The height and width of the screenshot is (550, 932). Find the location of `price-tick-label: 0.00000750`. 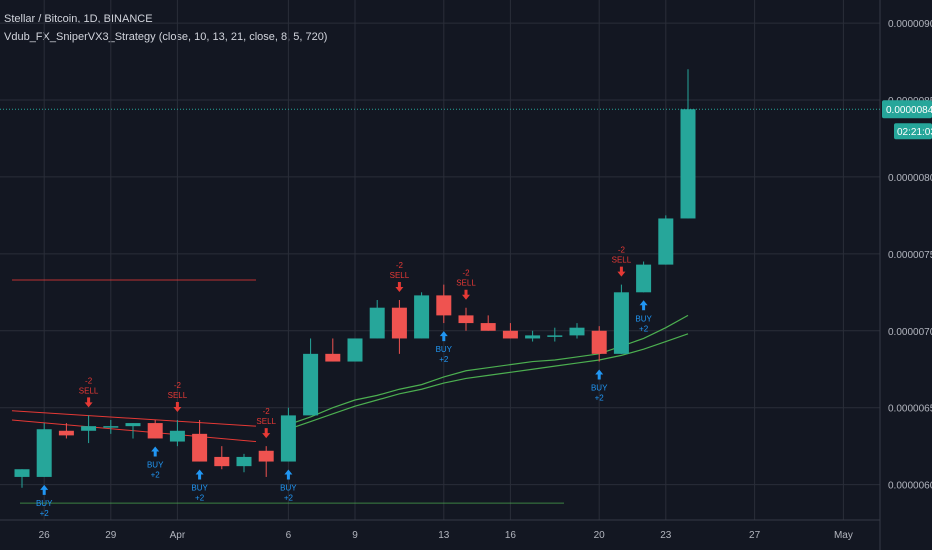

price-tick-label: 0.00000750 is located at coordinates (910, 255).